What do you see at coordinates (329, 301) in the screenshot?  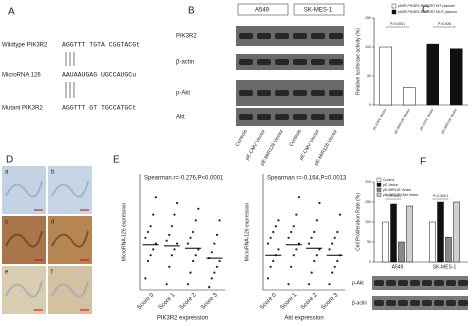 I see `x-tick-label: Score 3` at bounding box center [329, 301].